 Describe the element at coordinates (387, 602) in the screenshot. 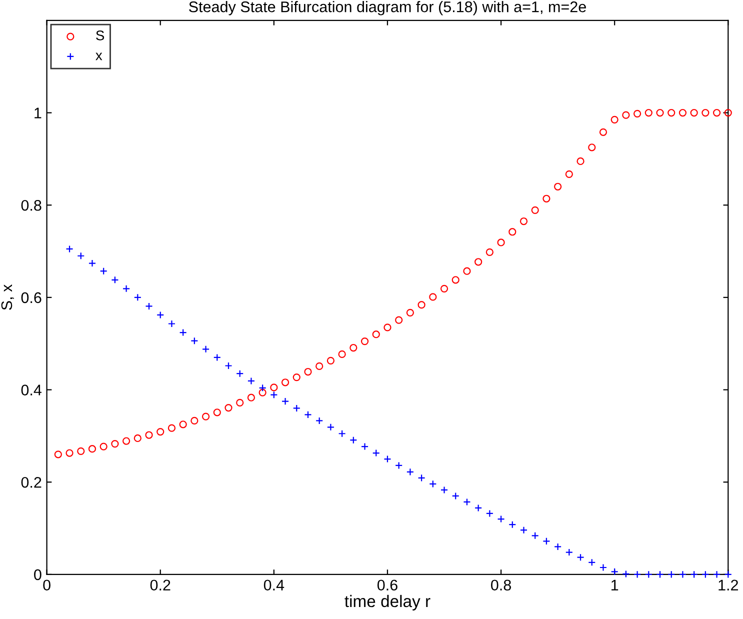

I see `x-axis-title: time delay r` at that location.